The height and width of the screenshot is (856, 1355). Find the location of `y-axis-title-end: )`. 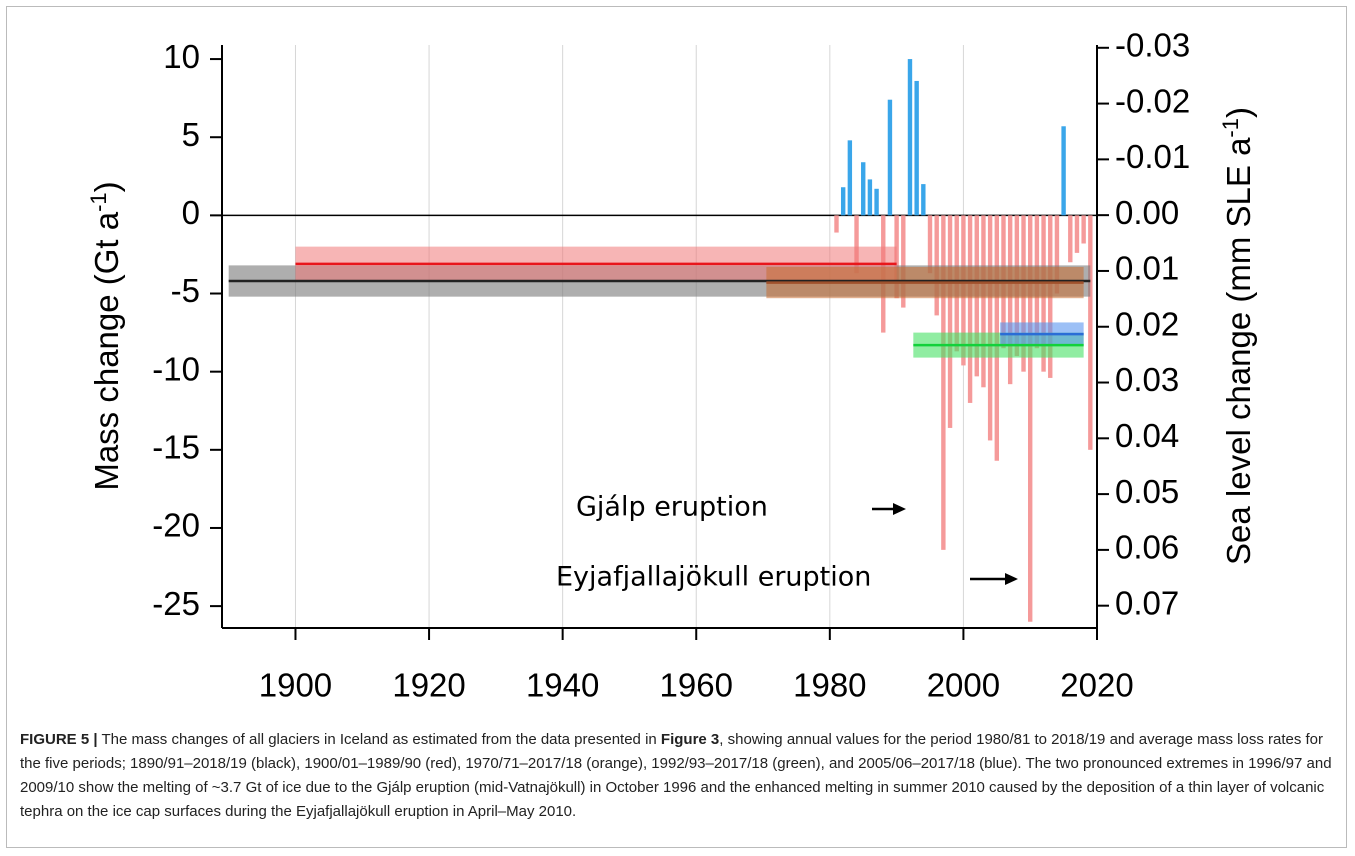

y-axis-title-end: ) is located at coordinates (106, 186).